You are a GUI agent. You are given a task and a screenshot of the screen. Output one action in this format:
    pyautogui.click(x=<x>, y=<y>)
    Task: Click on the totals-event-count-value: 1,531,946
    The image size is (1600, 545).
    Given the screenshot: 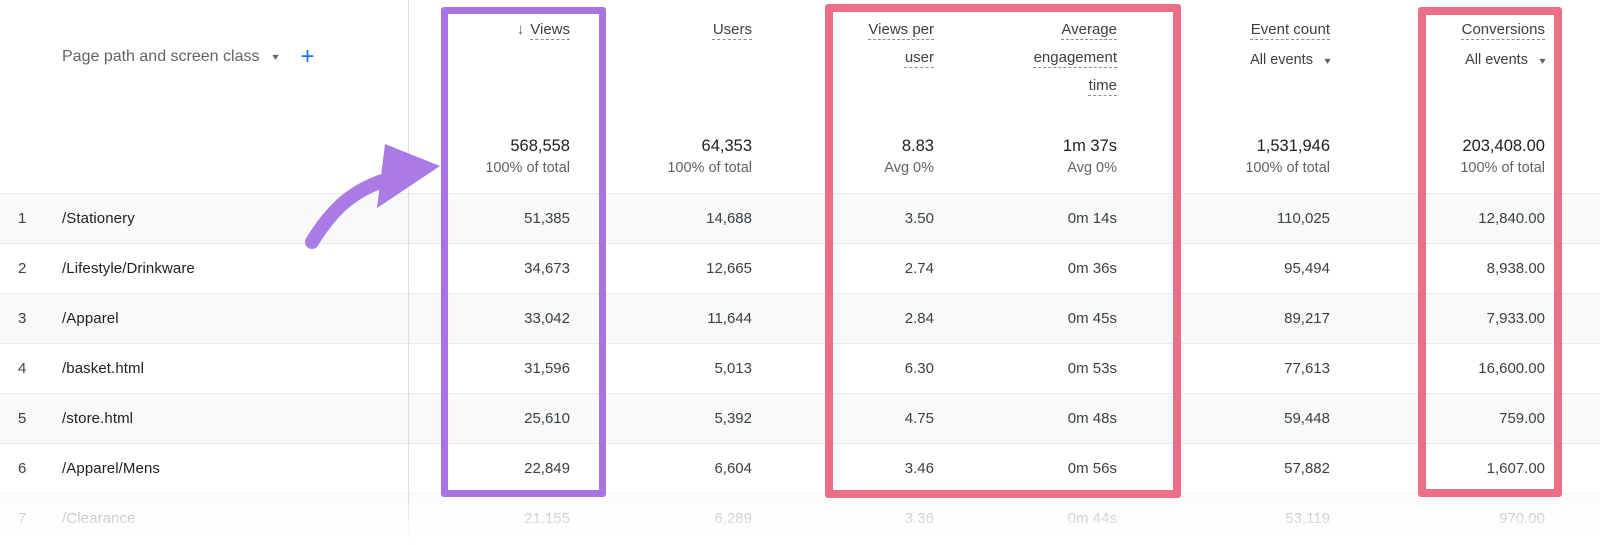 What is the action you would take?
    pyautogui.click(x=1293, y=146)
    